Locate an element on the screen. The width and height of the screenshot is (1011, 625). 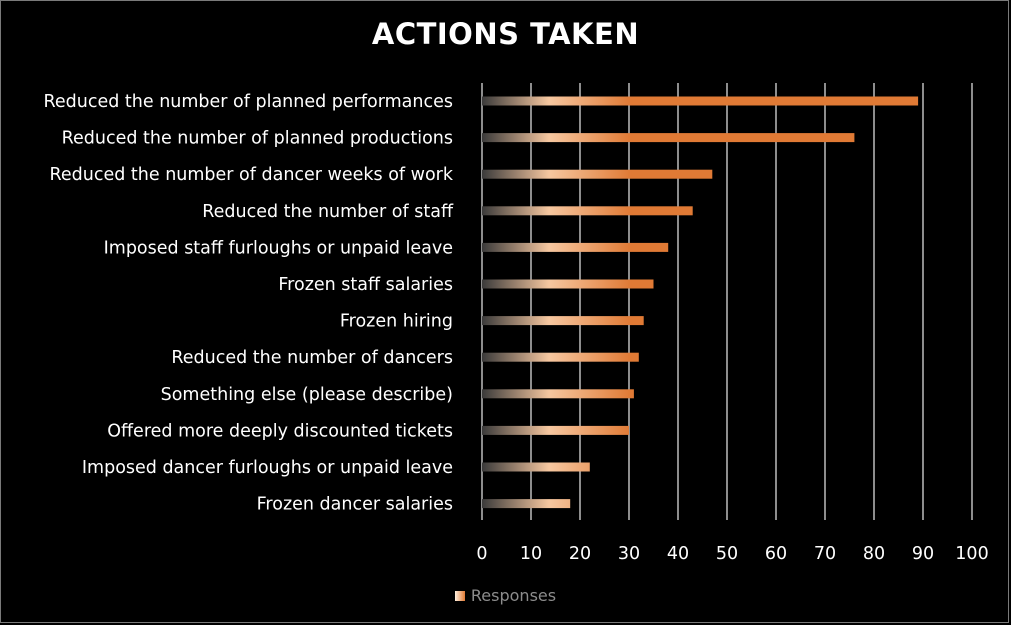
x-tick-label: 90 is located at coordinates (923, 554).